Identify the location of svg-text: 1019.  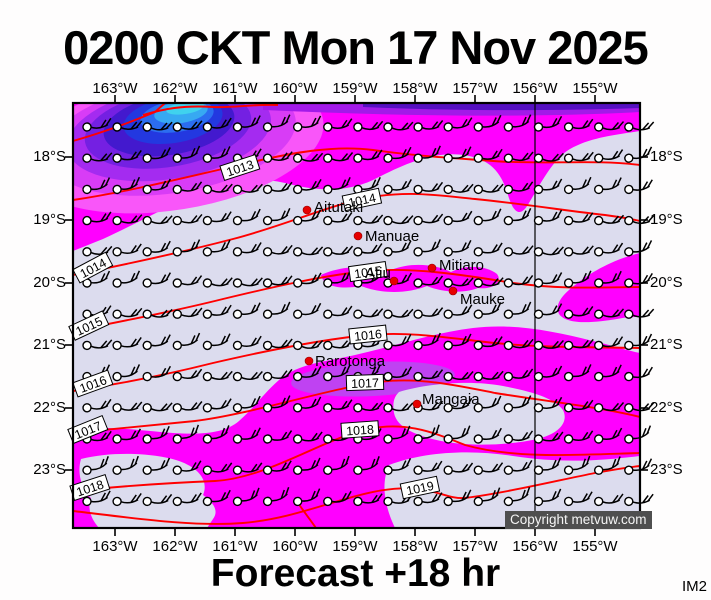
(420, 488).